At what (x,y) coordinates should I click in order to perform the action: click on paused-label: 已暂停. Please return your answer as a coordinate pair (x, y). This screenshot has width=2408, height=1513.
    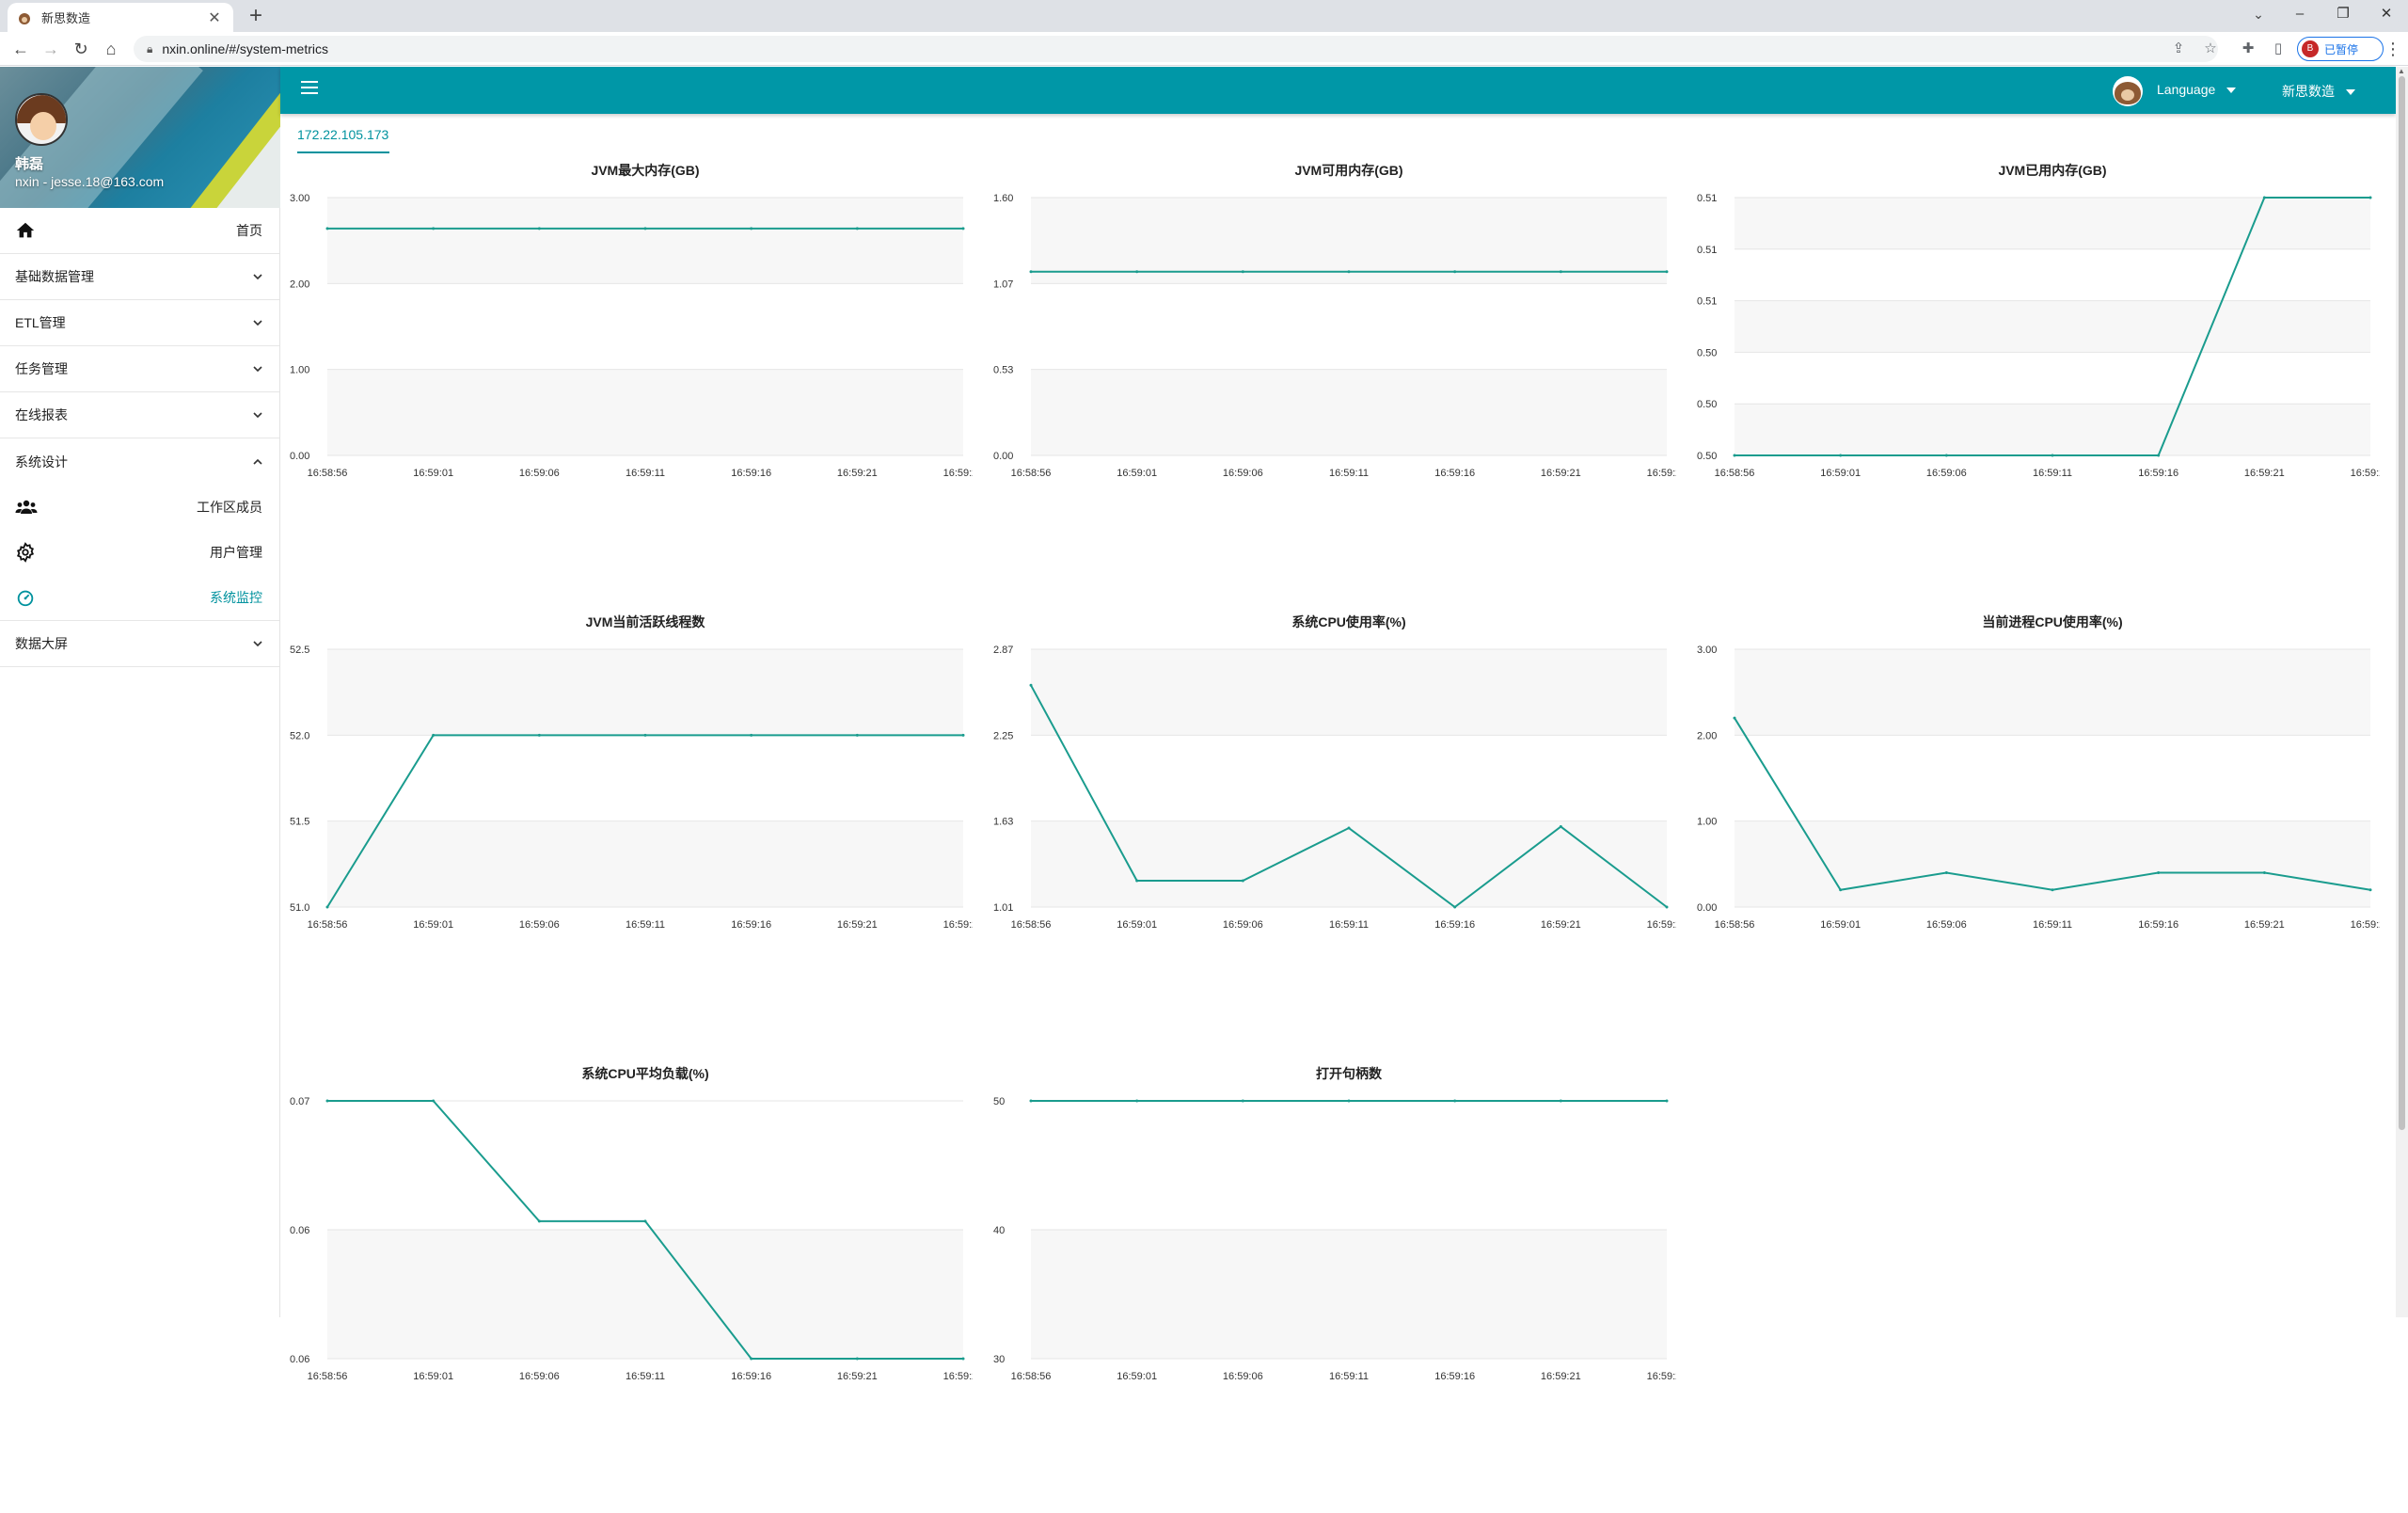
    Looking at the image, I should click on (2342, 49).